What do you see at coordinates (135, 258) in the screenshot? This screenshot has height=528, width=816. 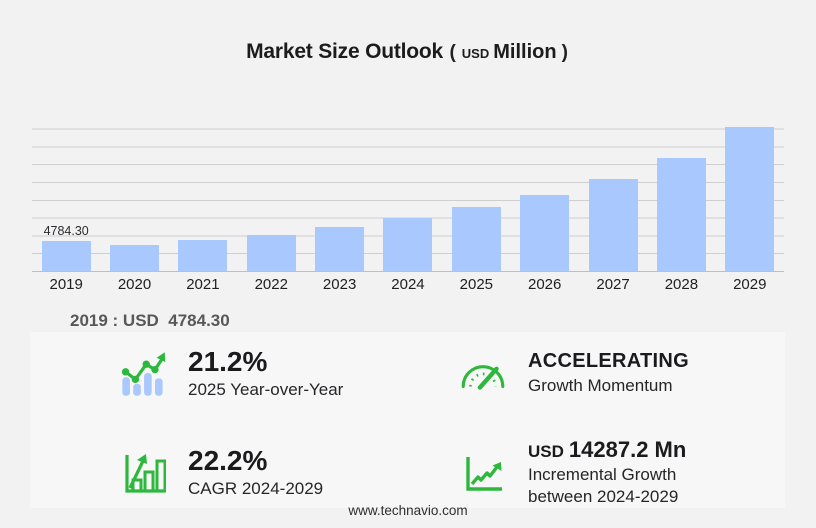 I see `bar-2020` at bounding box center [135, 258].